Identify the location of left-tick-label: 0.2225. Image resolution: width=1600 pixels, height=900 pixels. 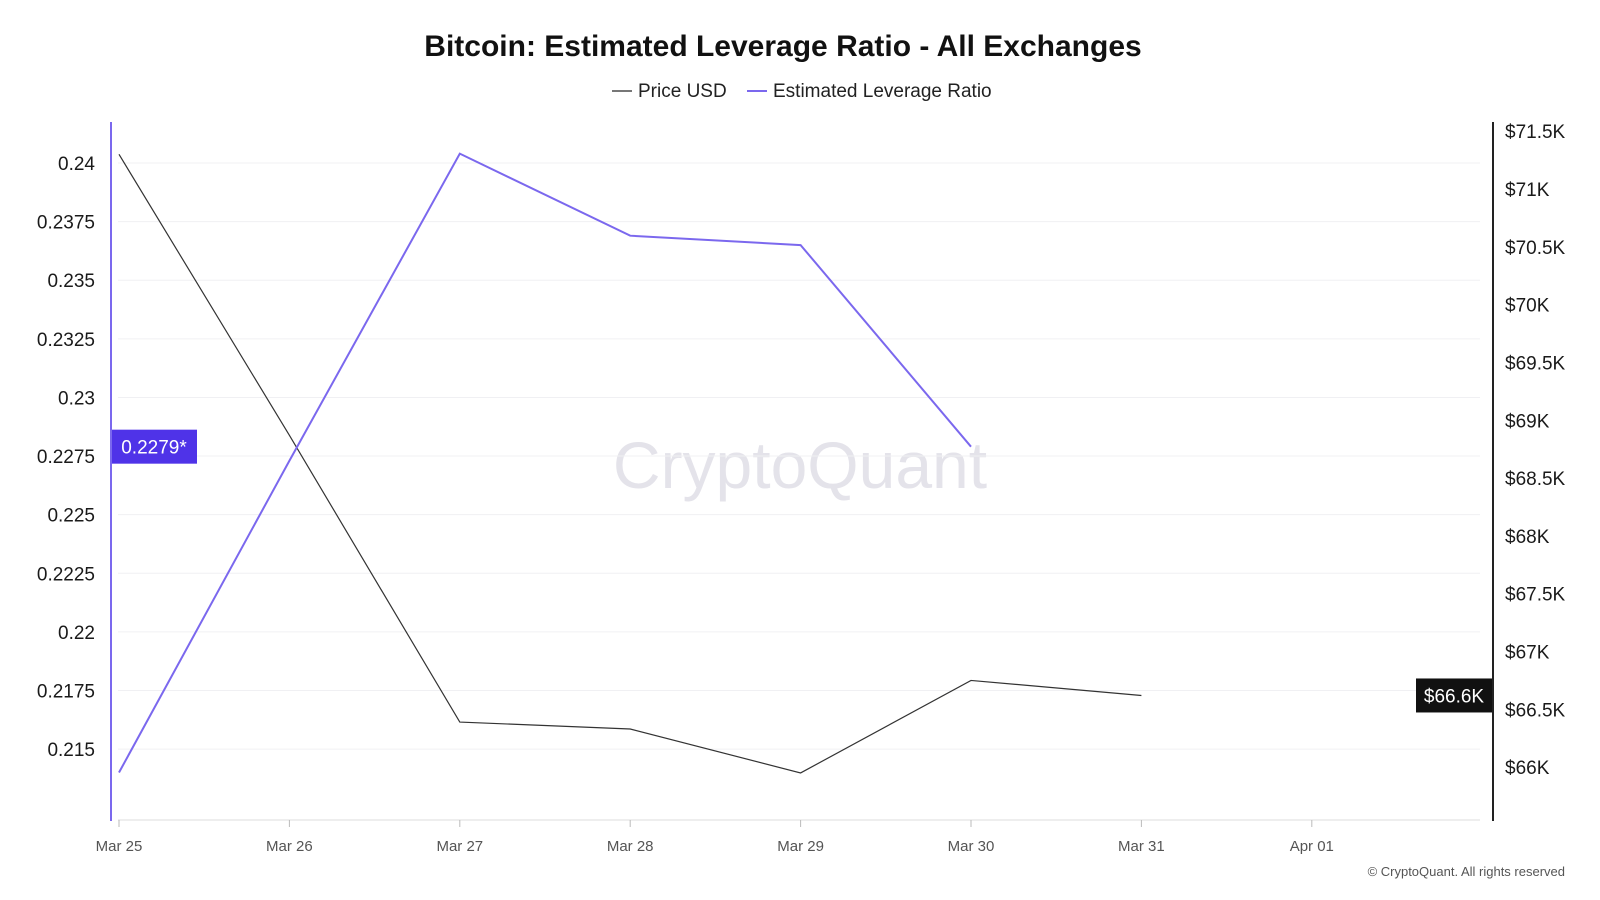
(66, 574).